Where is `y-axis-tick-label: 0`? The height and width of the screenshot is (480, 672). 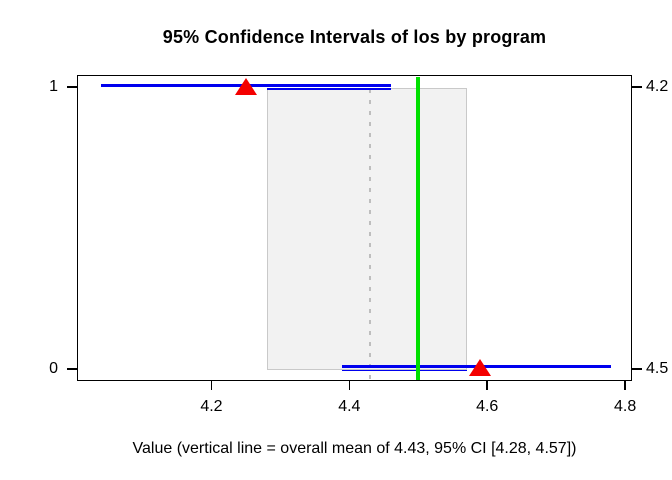 y-axis-tick-label: 0 is located at coordinates (53, 368).